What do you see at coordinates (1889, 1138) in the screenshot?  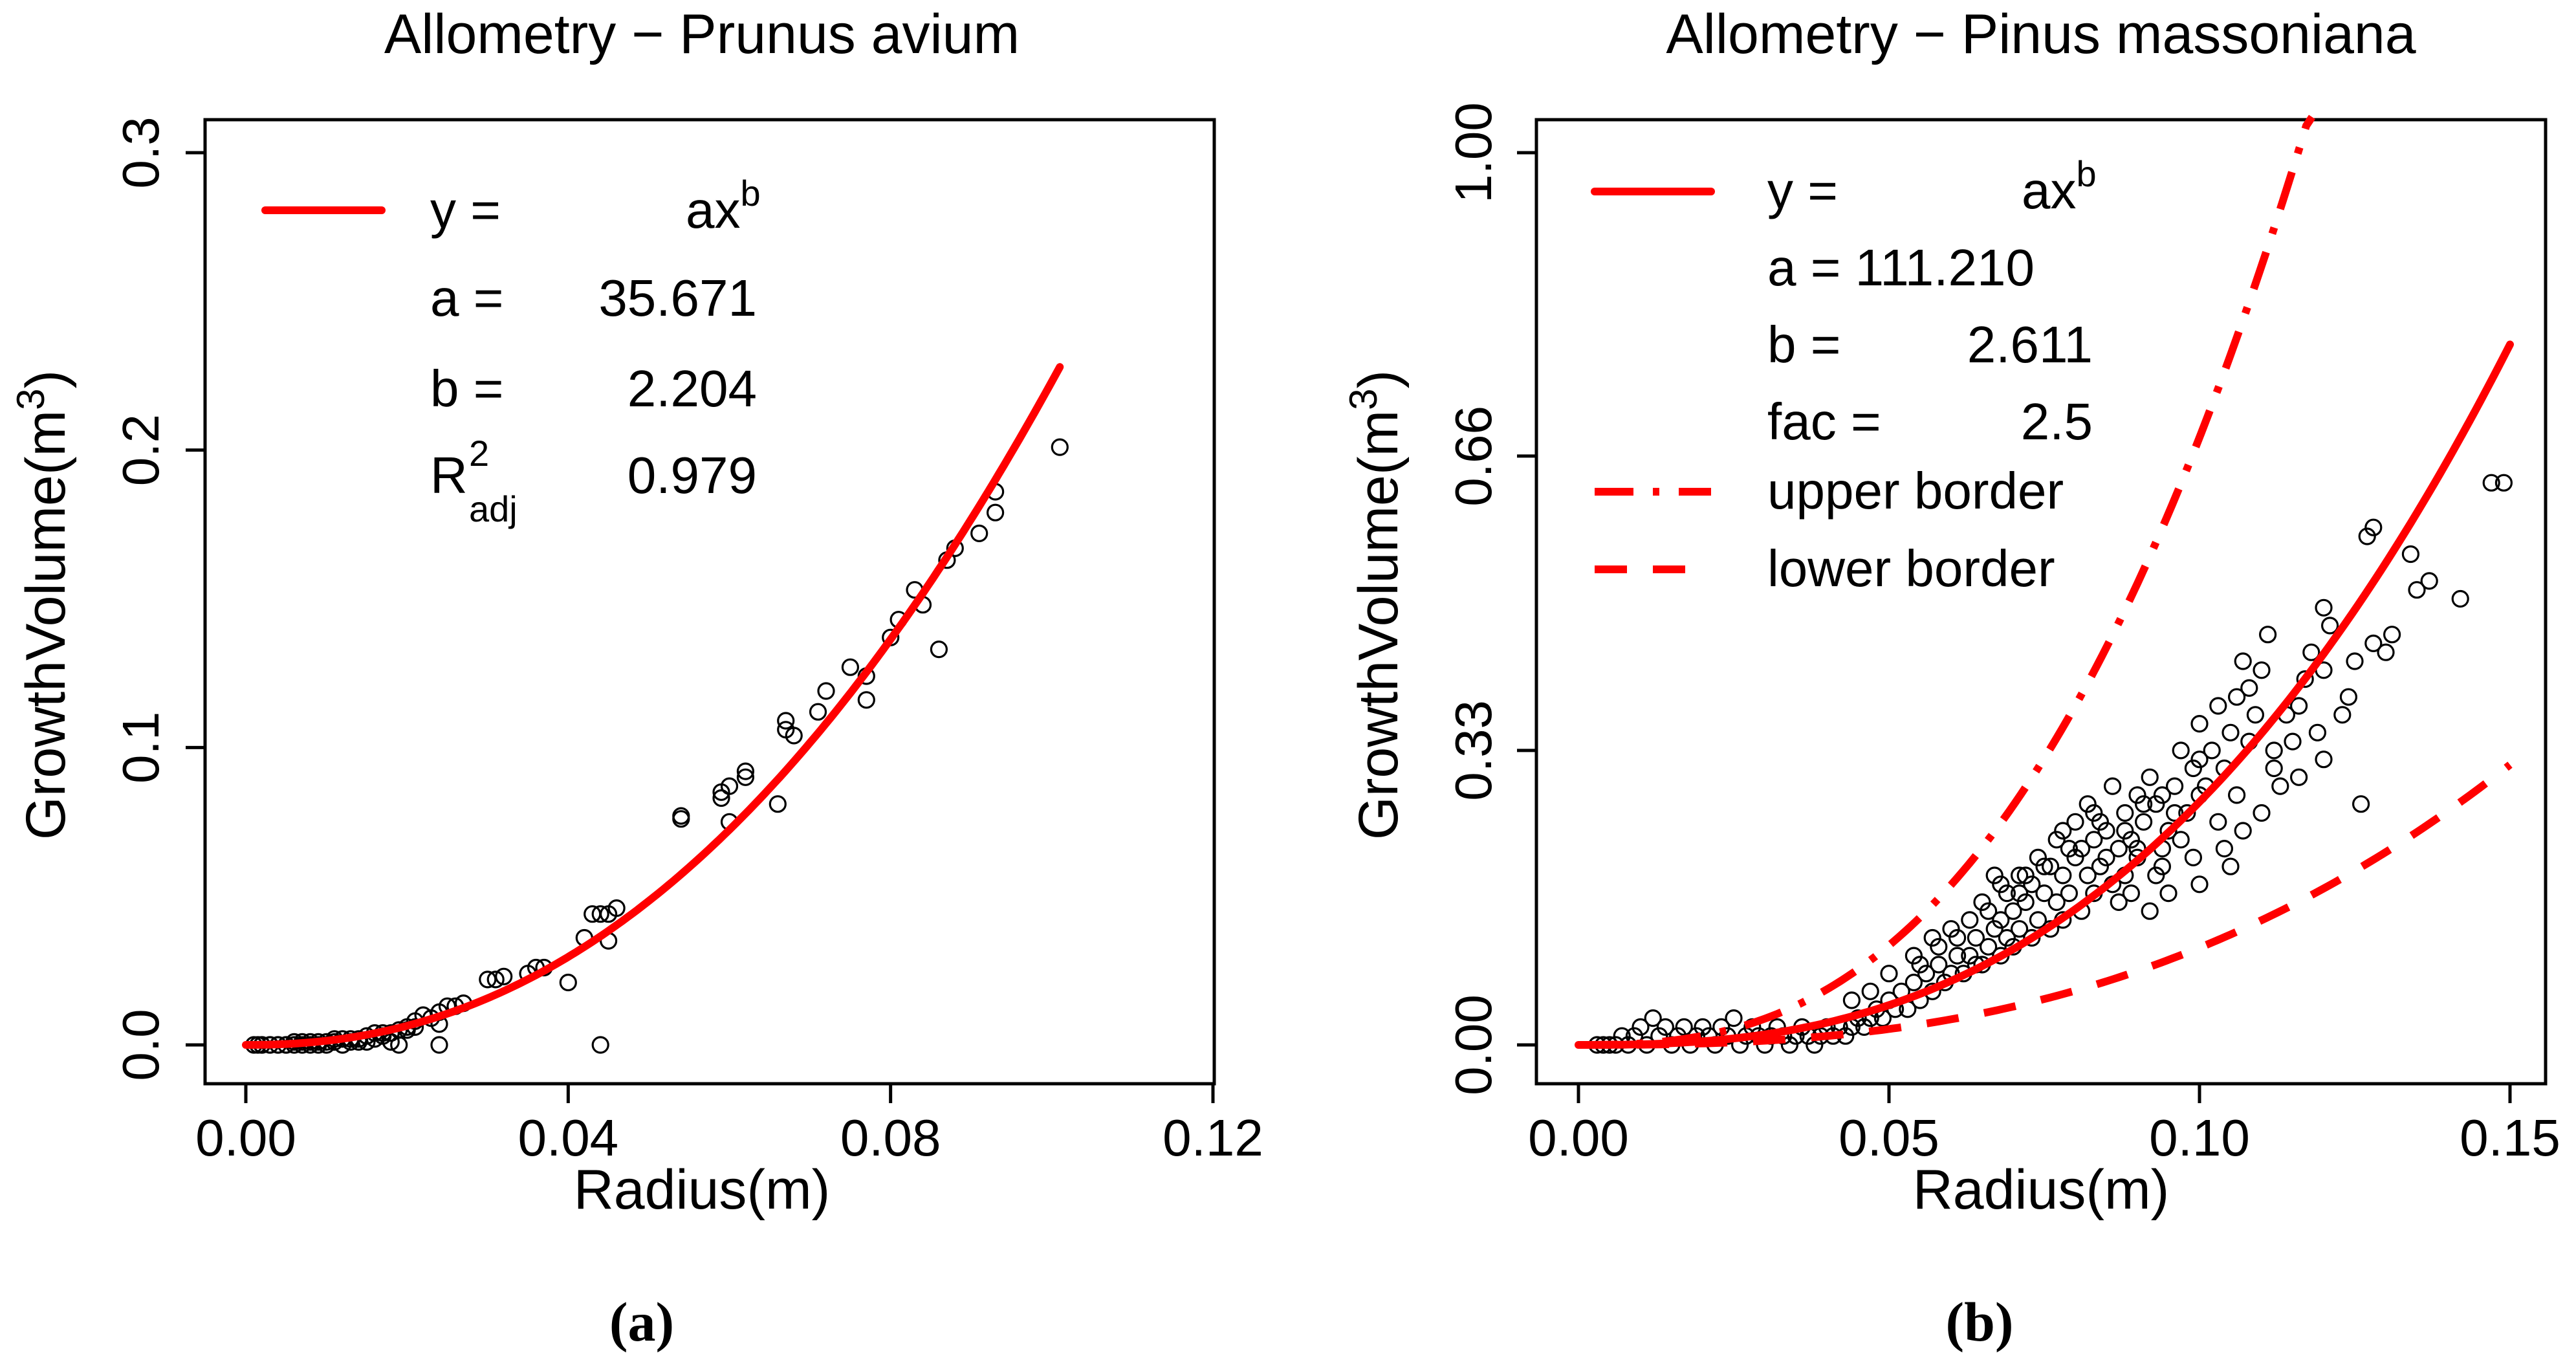 I see `x-tick-label: 0.05` at bounding box center [1889, 1138].